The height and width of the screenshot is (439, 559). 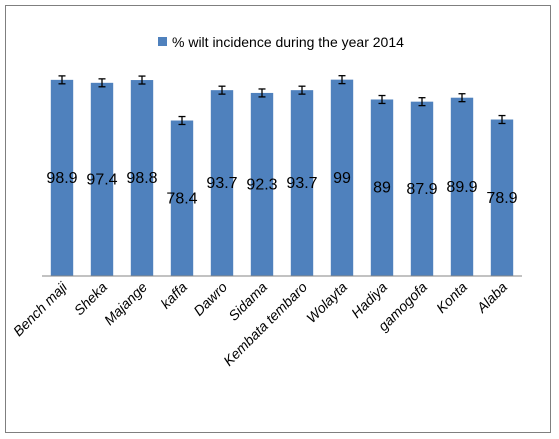 I want to click on data-label-9: 87.9, so click(x=421, y=189).